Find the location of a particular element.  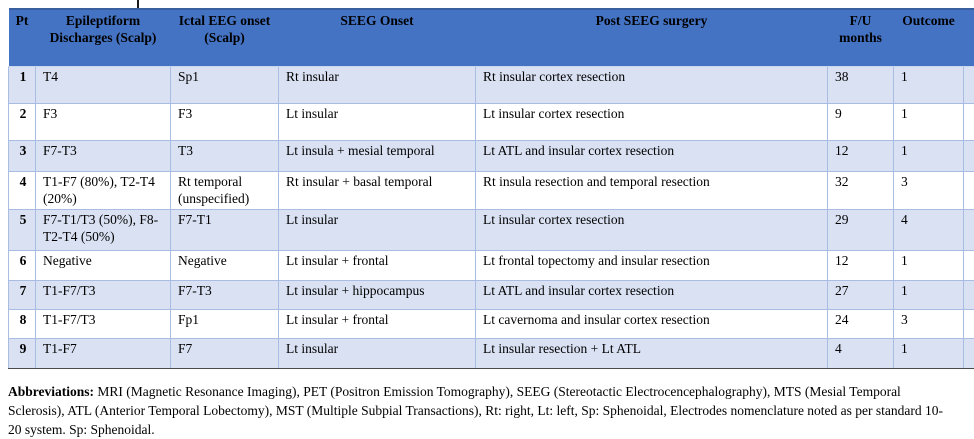

cell-ictal: F7-T3 is located at coordinates (225, 295).